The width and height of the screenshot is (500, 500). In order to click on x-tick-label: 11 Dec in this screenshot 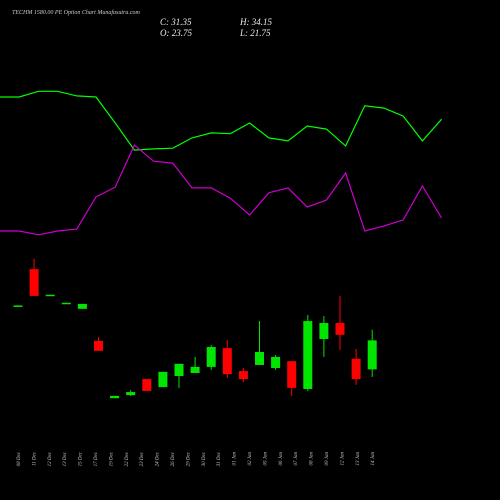, I will do `click(34, 458)`.